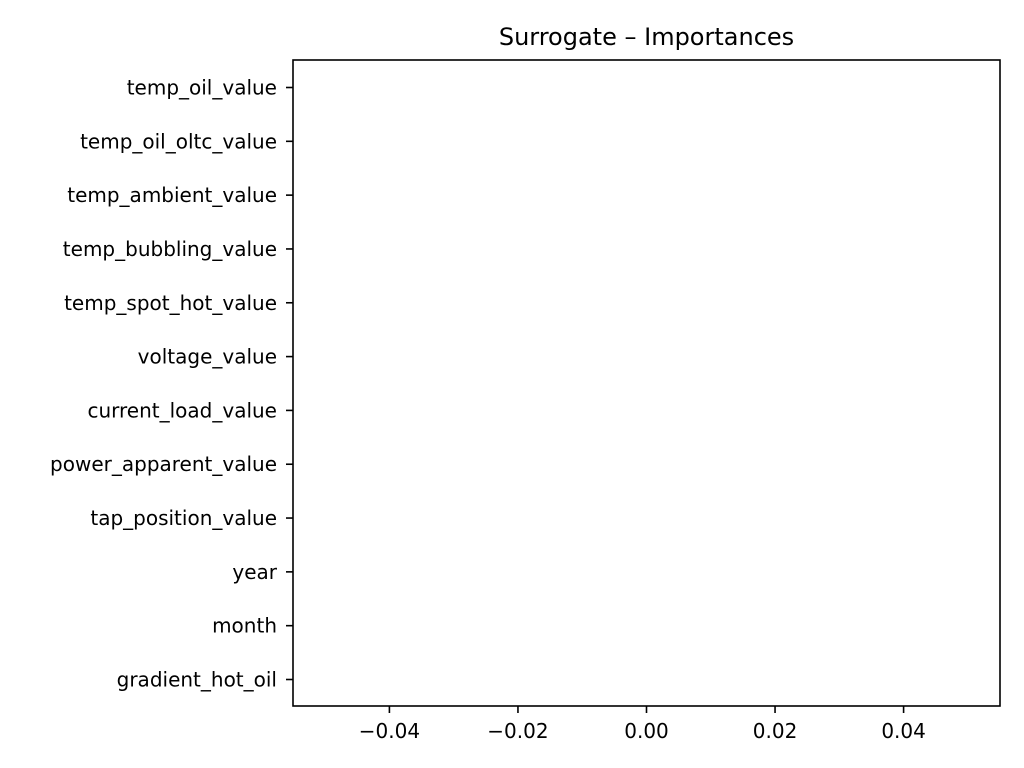 Image resolution: width=1024 pixels, height=768 pixels. Describe the element at coordinates (517, 731) in the screenshot. I see `x-tick-label: −0.02` at that location.